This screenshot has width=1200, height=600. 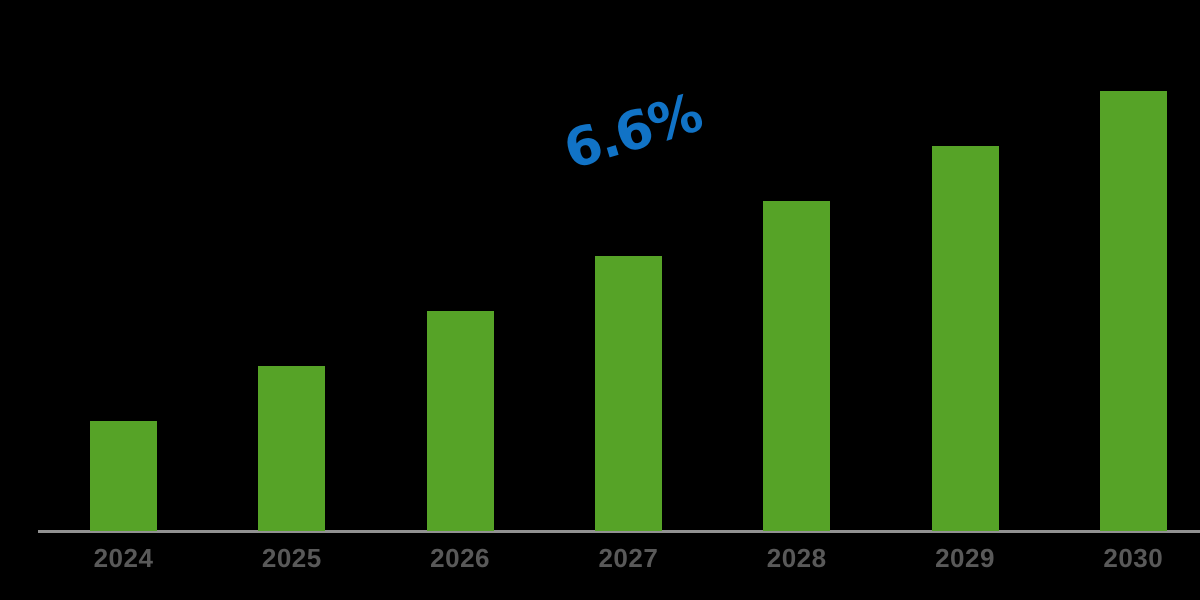 I want to click on x-tick-label-2030: 2030, so click(x=1133, y=558).